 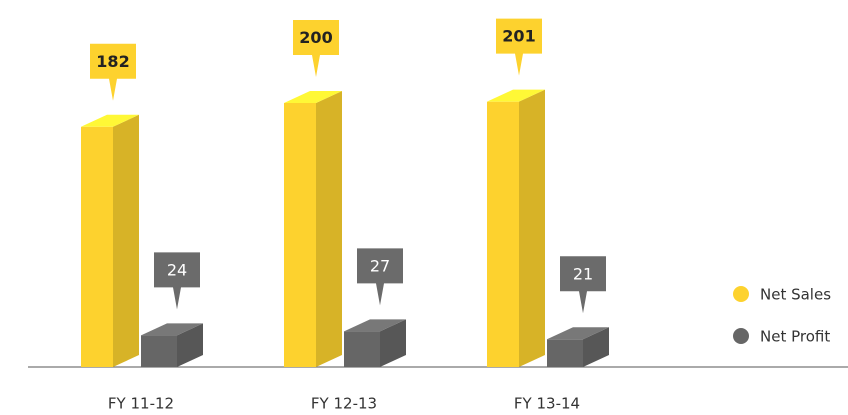 I want to click on value-label: 27, so click(x=380, y=265).